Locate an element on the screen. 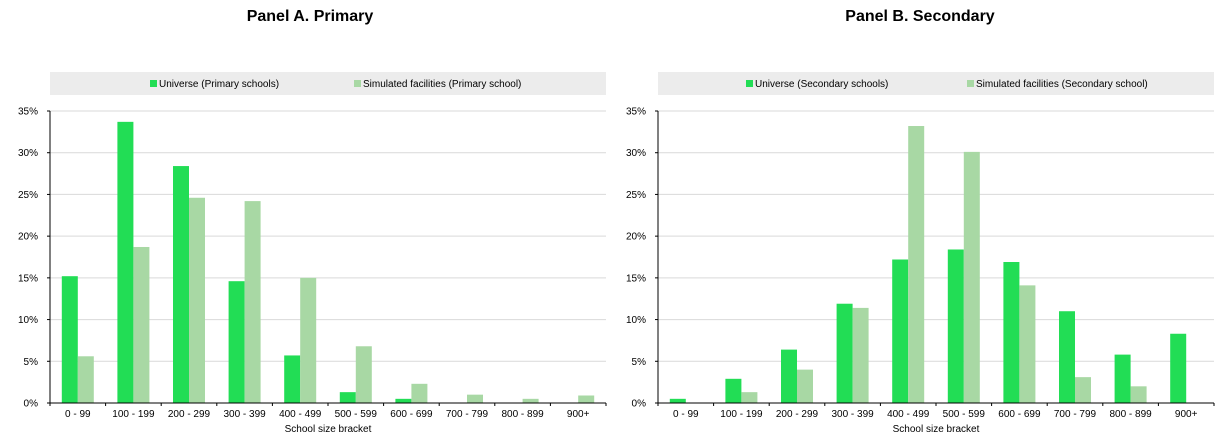 The width and height of the screenshot is (1223, 439). legend-label: Universe (Secondary schools) is located at coordinates (821, 84).